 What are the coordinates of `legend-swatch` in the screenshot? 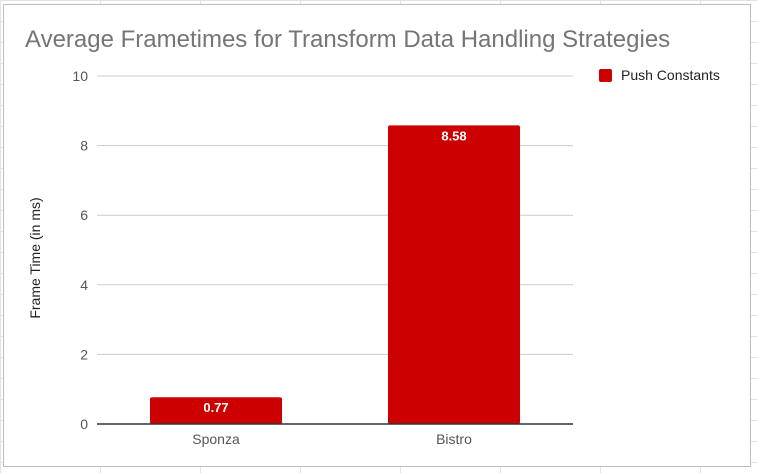 It's located at (605, 75).